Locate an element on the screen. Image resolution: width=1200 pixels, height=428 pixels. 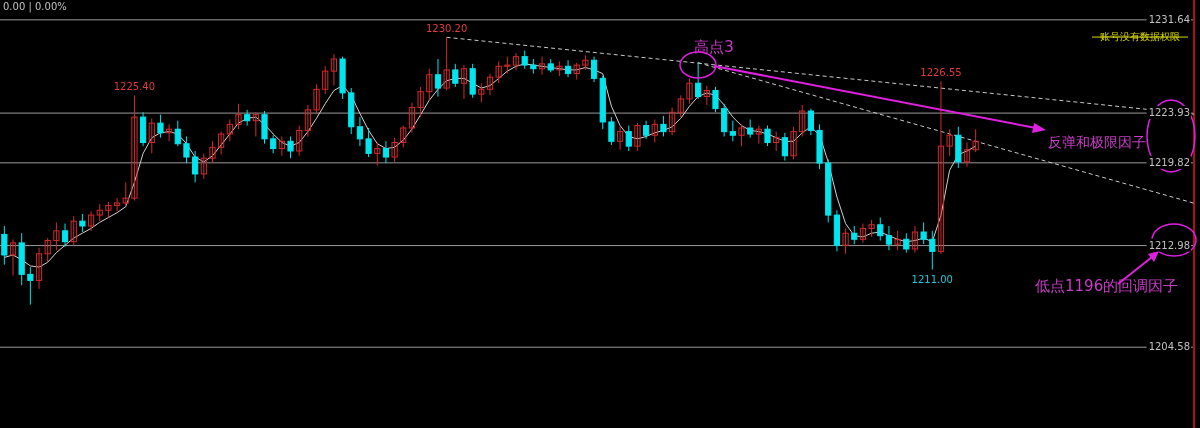
y-tick-label: 1231.64 is located at coordinates (1169, 19).